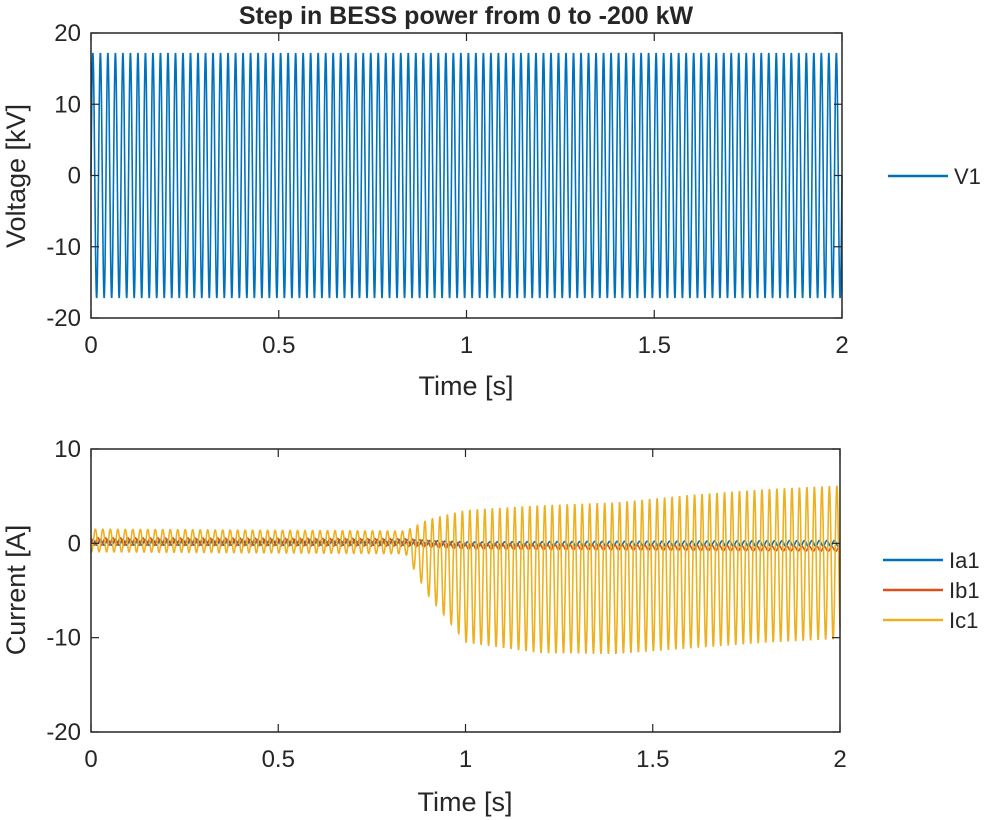  Describe the element at coordinates (67, 33) in the screenshot. I see `y-tick-label: 20` at that location.